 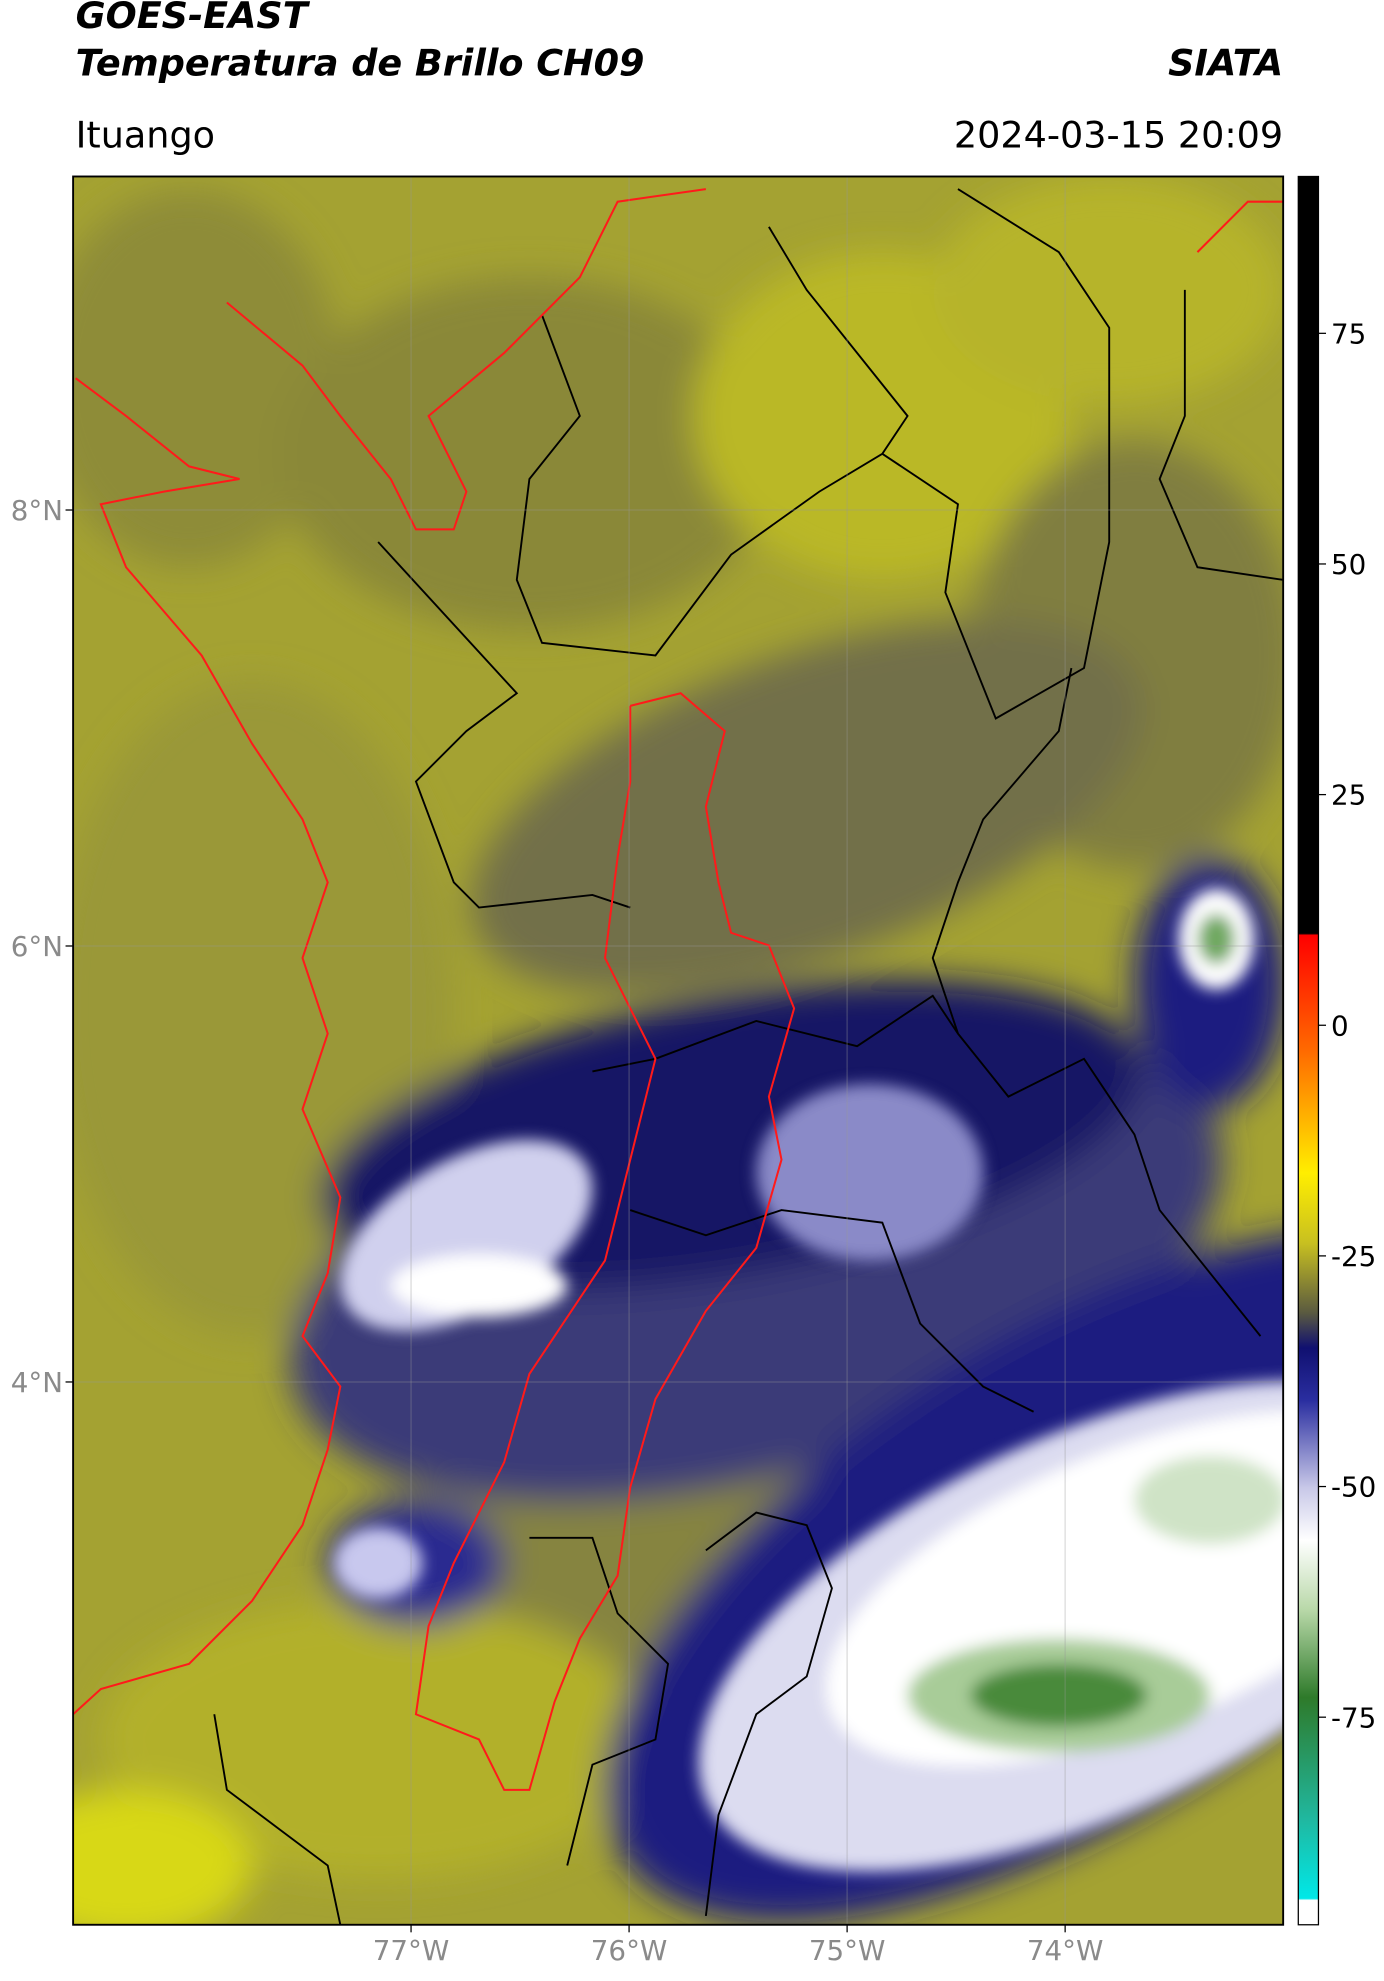 What do you see at coordinates (193, 18) in the screenshot?
I see `title: GOES-EAST` at bounding box center [193, 18].